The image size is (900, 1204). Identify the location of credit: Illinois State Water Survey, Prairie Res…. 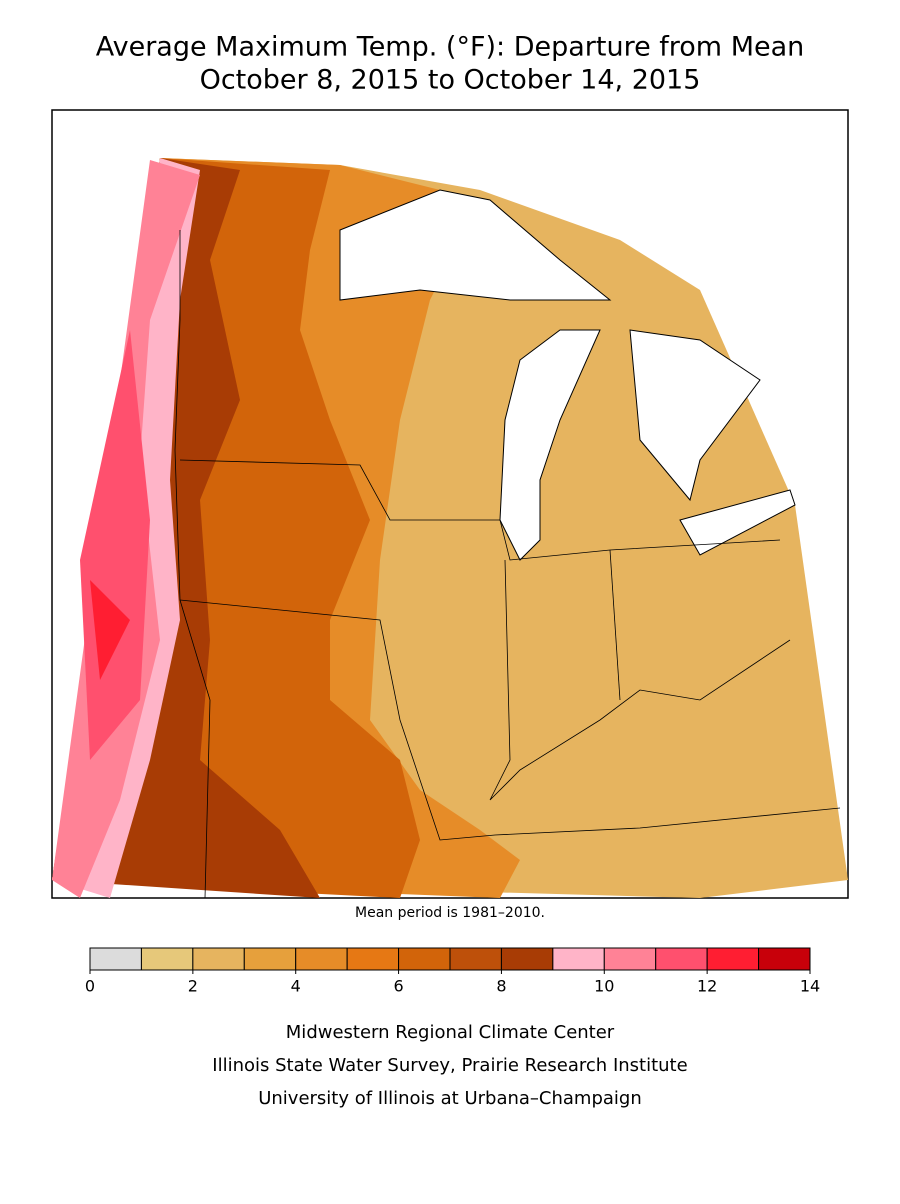
(449, 1065).